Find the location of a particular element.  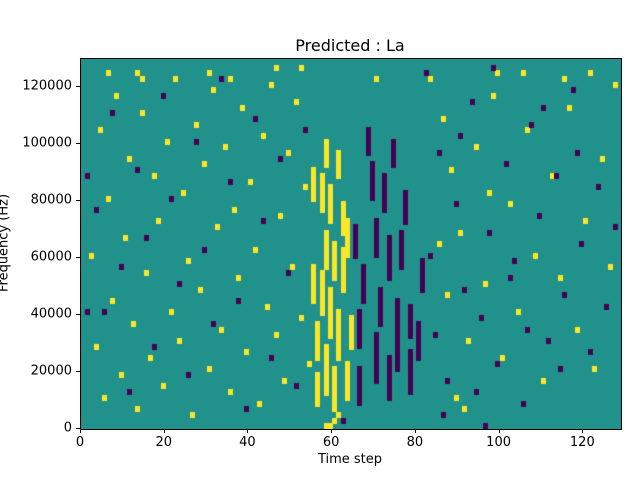

x-tick-label: 40 is located at coordinates (247, 442).